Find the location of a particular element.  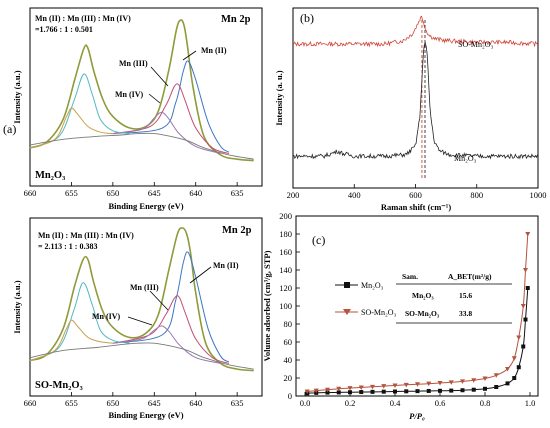

panel-a-bottom-ratio-values: = 2.113 : 1 : 0.383 is located at coordinates (67, 246).